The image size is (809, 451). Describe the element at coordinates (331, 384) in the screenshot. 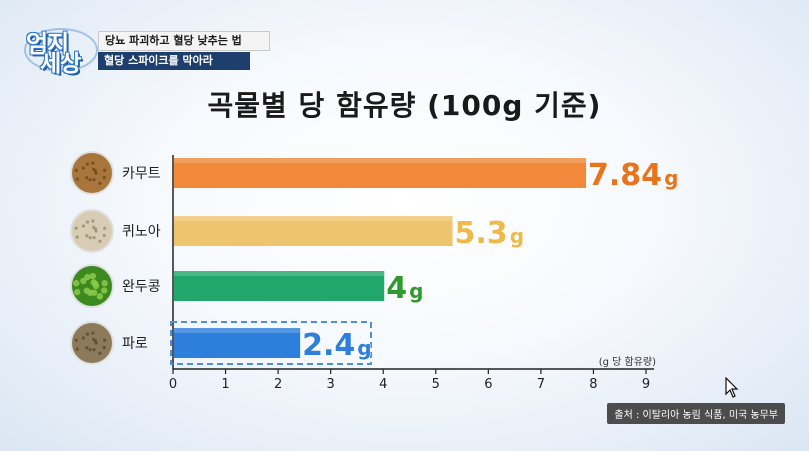

I see `x-tick-label: 3` at that location.